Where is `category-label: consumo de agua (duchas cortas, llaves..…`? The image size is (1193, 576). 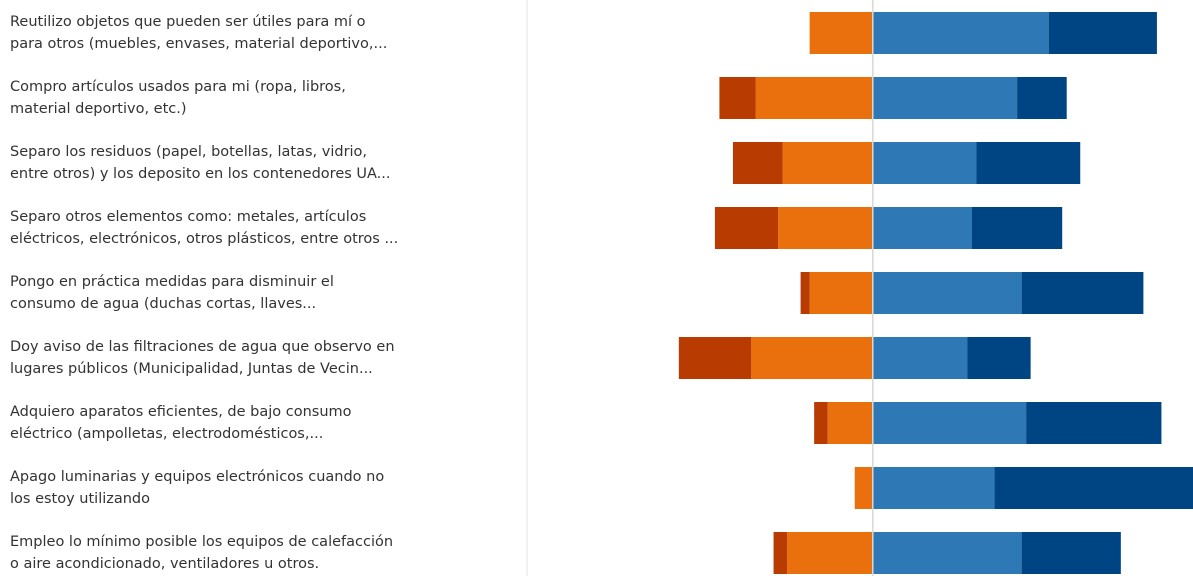
category-label: consumo de agua (duchas cortas, llaves..… is located at coordinates (163, 304).